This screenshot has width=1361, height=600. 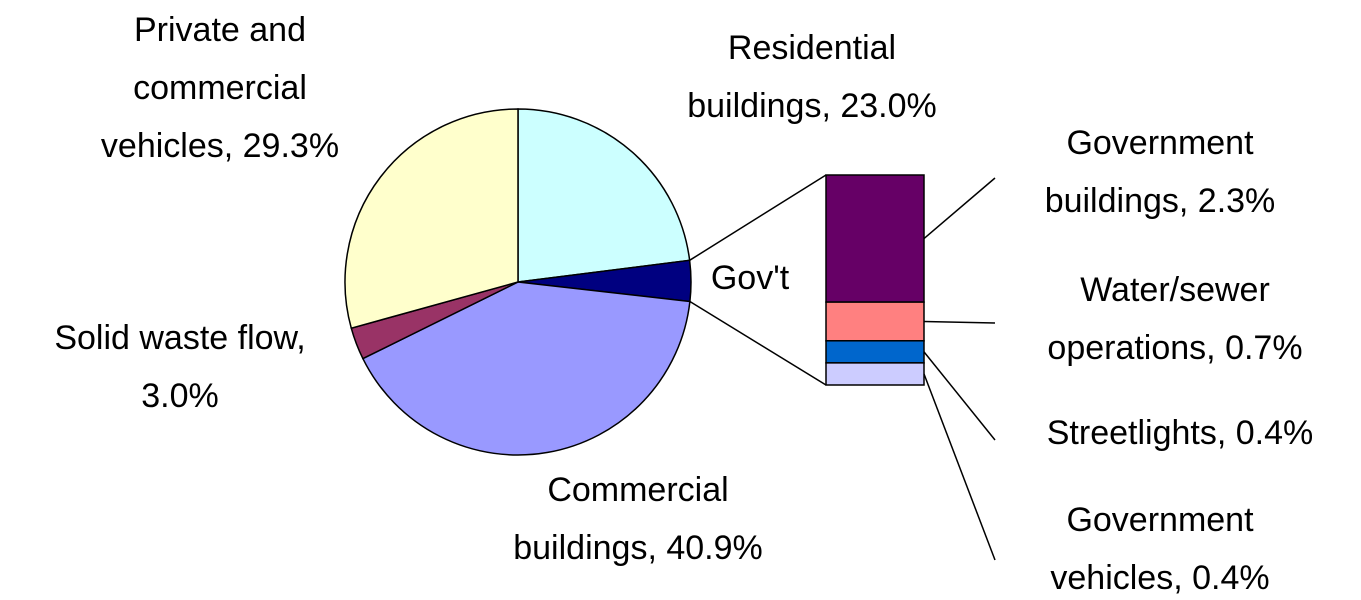 What do you see at coordinates (1159, 578) in the screenshot?
I see `bar-label: vehicles, 0.4%` at bounding box center [1159, 578].